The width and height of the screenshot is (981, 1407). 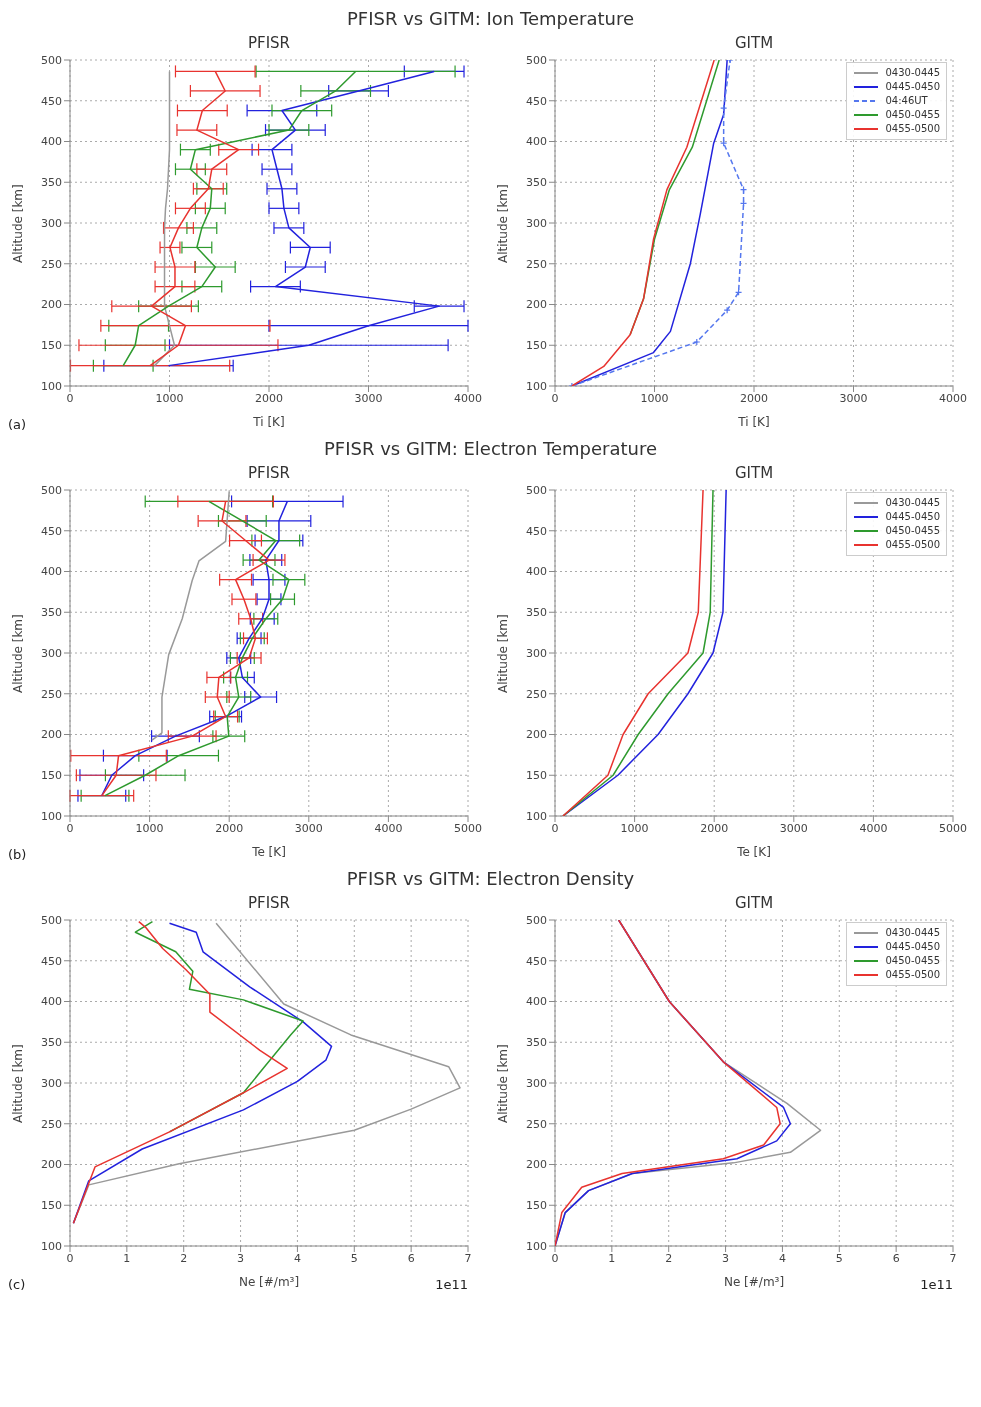 I want to click on legend-label: 04:46UT, so click(x=906, y=101).